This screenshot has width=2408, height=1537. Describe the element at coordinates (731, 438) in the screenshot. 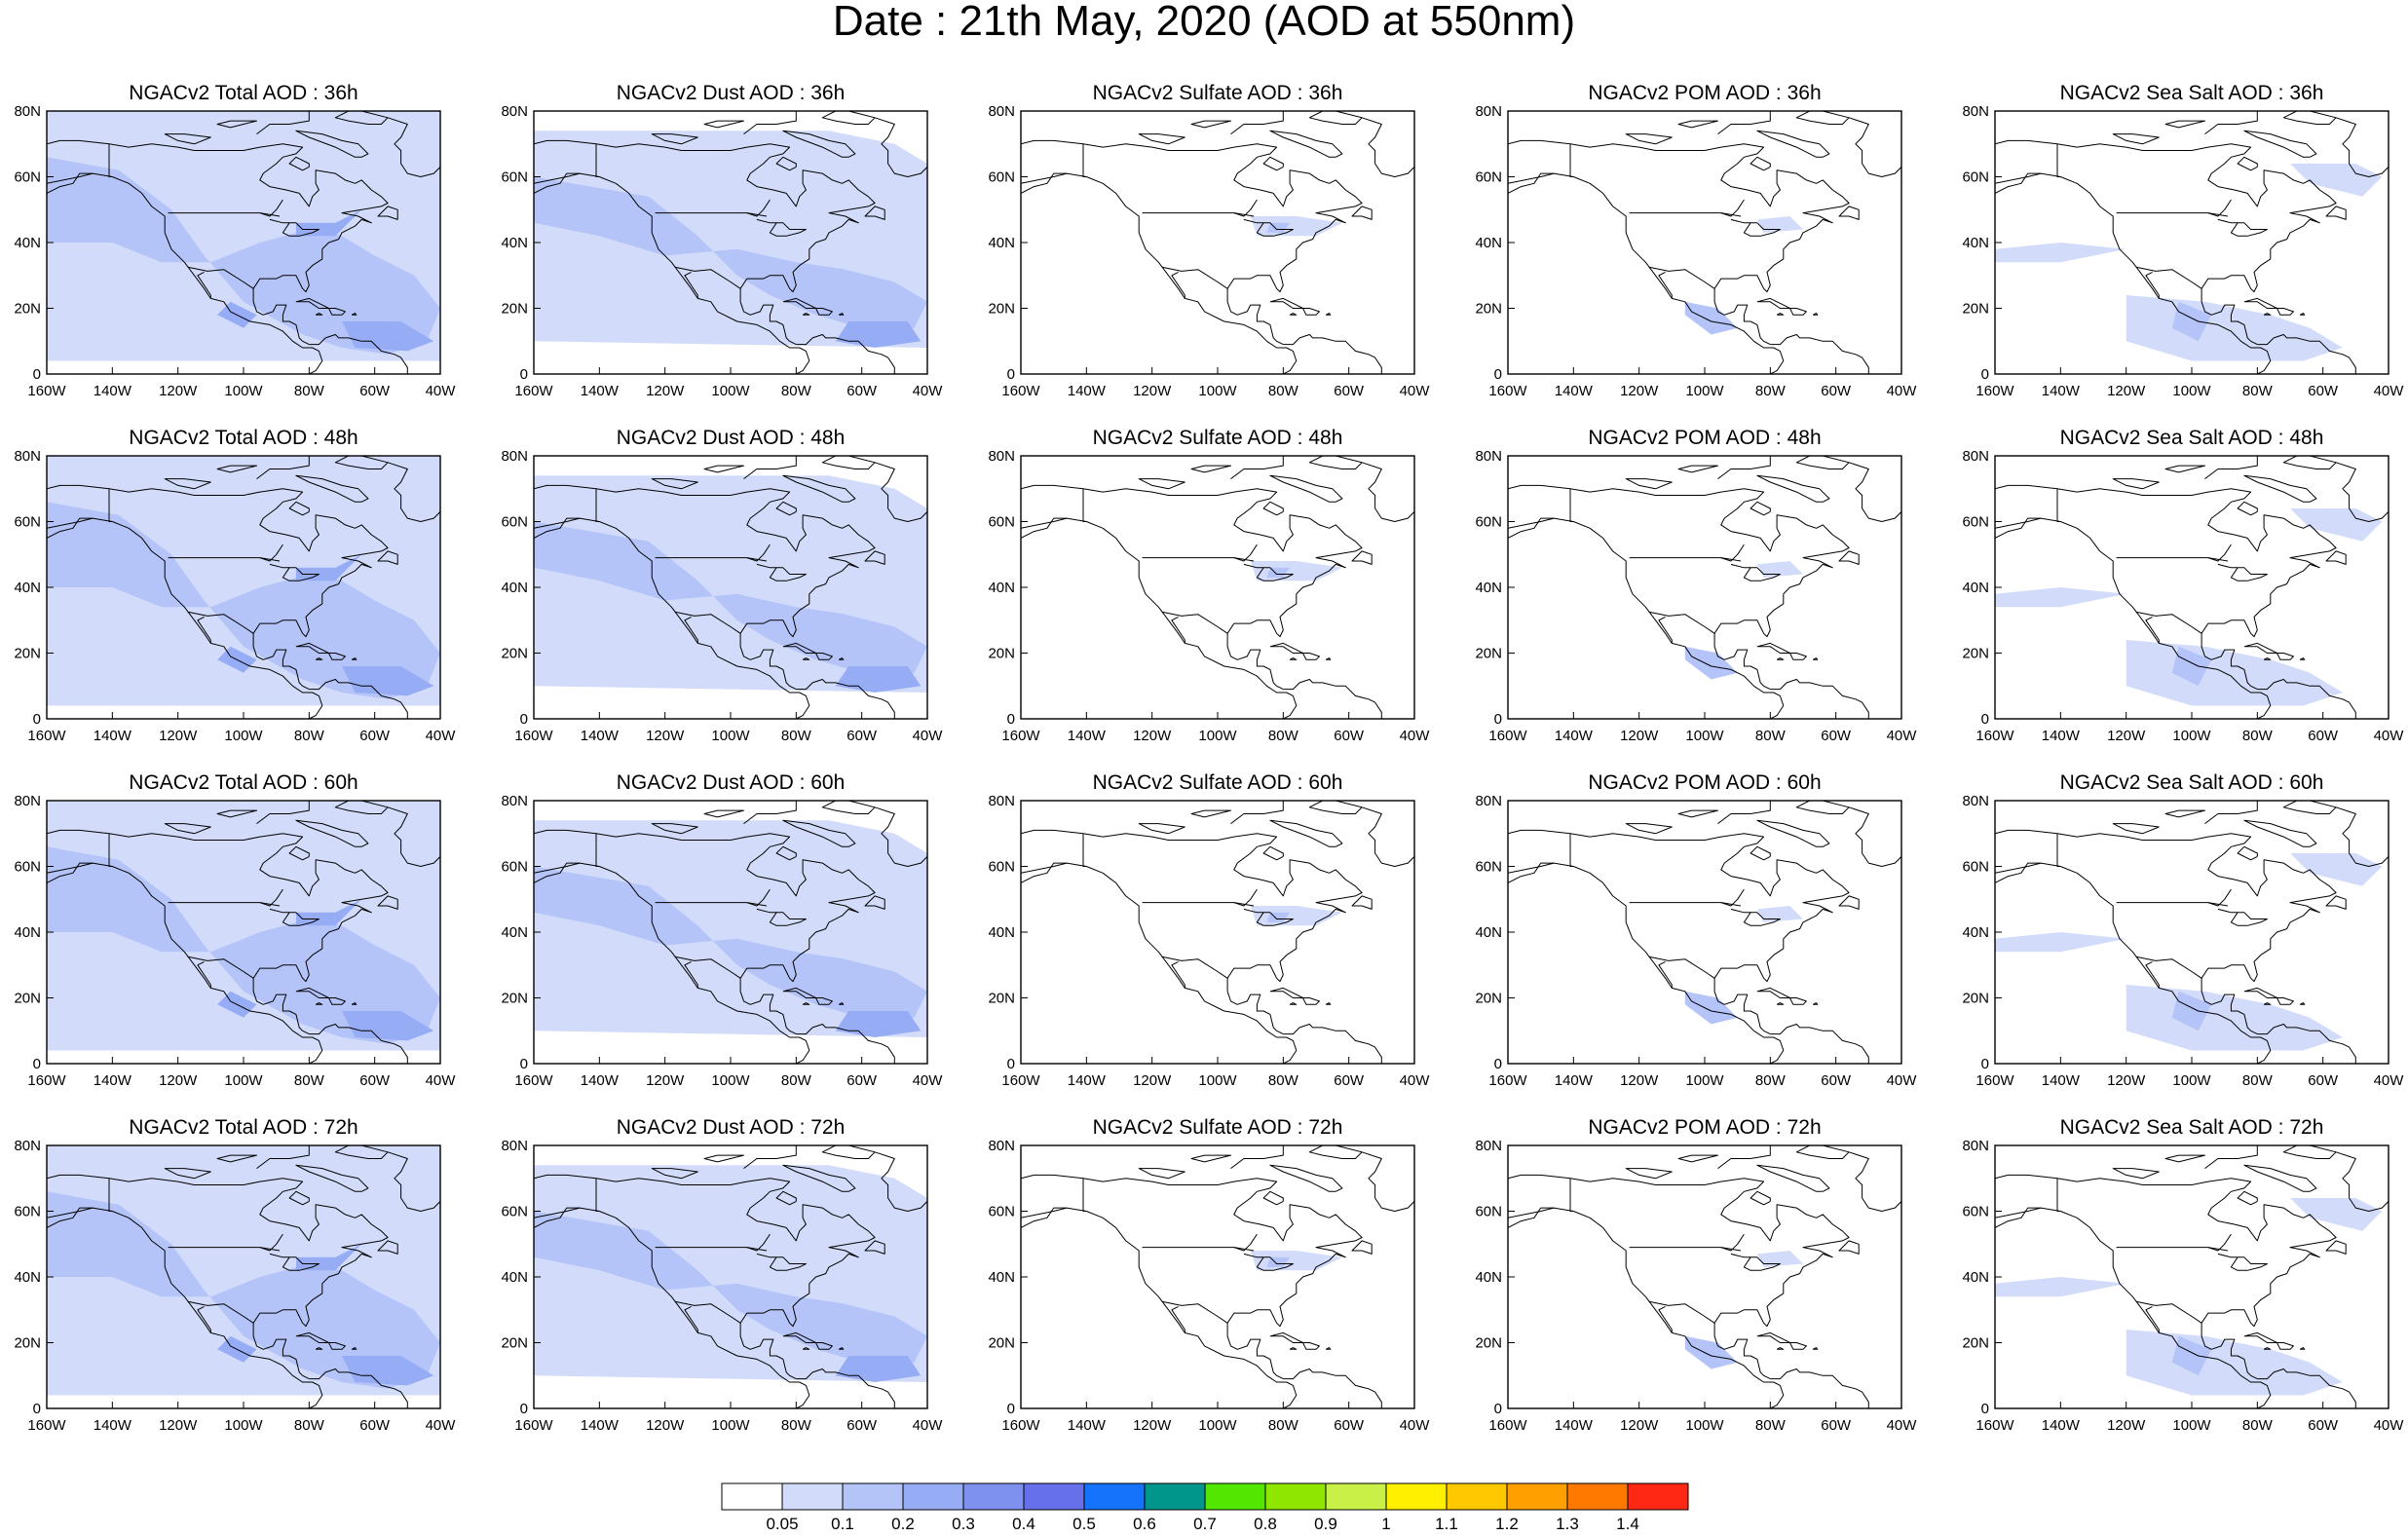

I see `panel-title: NGACv2 Dust AOD : 48h` at that location.